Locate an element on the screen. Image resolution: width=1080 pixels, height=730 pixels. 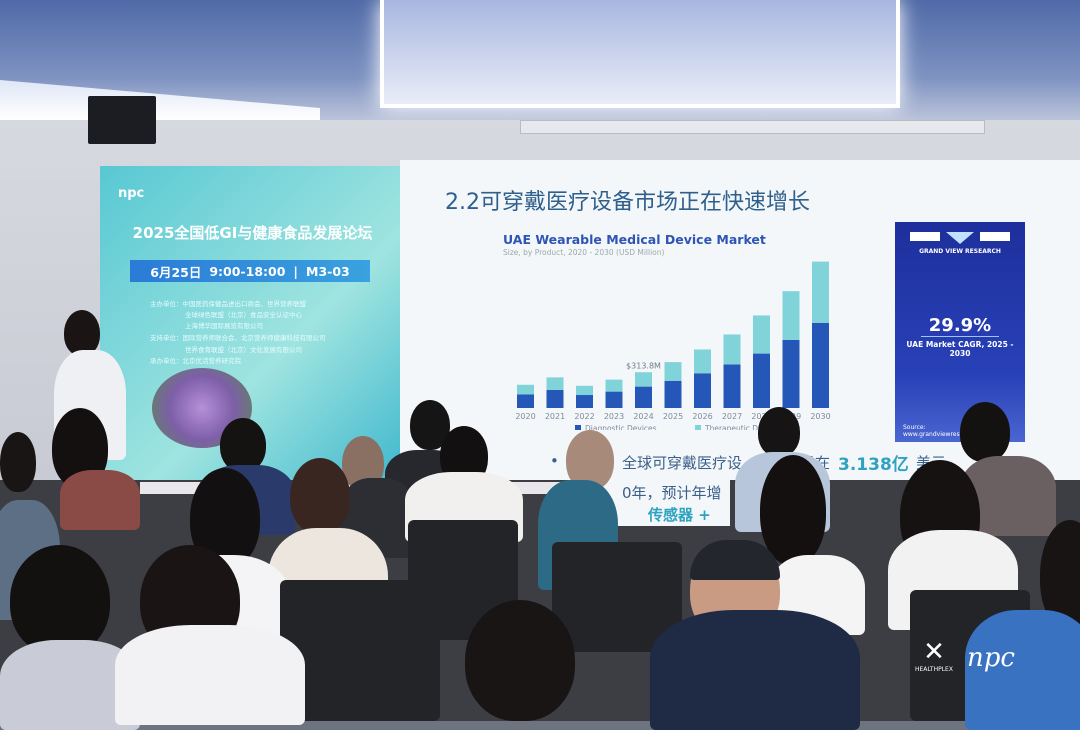
bar-2030-diagnostic is located at coordinates (820, 365).